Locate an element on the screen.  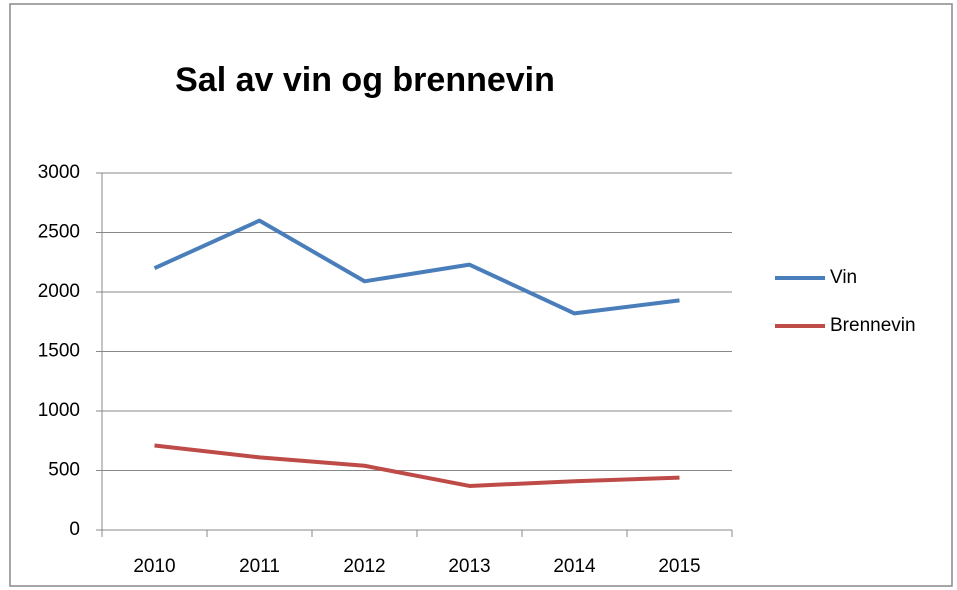
y-tick-label: 2500 is located at coordinates (59, 232).